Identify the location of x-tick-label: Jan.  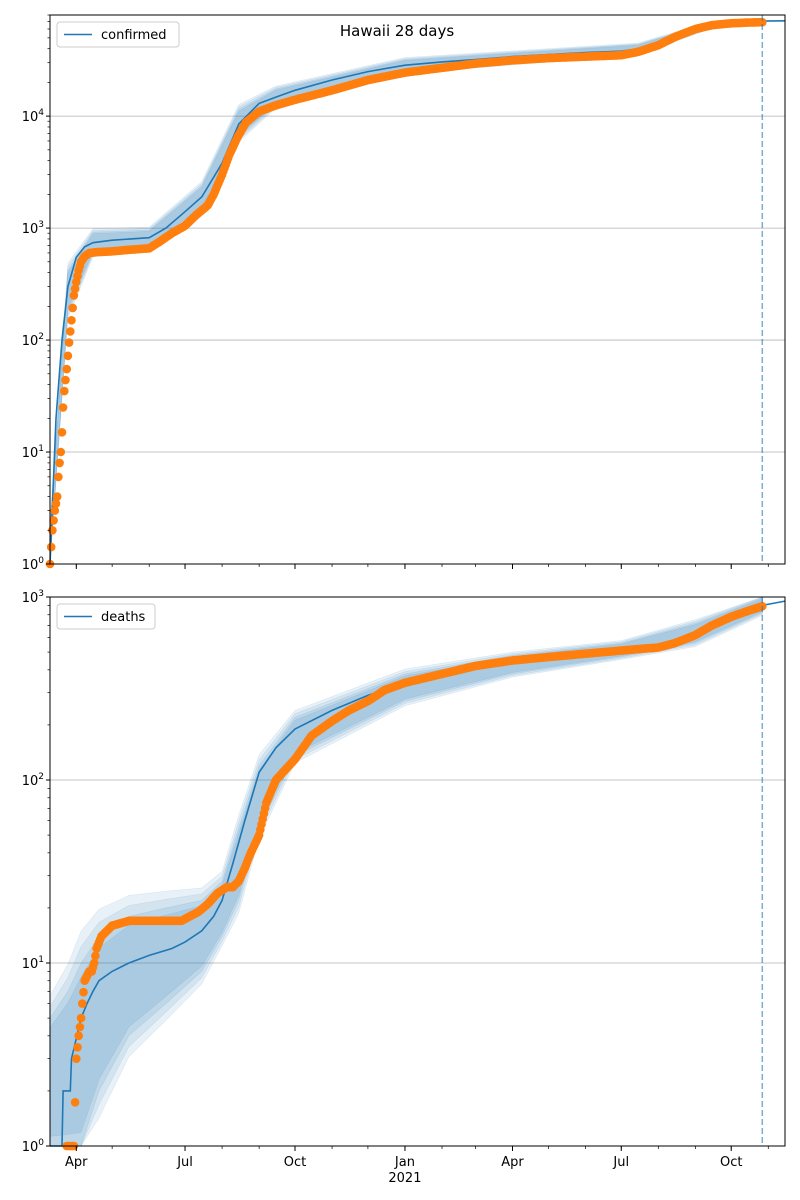
(404, 1162).